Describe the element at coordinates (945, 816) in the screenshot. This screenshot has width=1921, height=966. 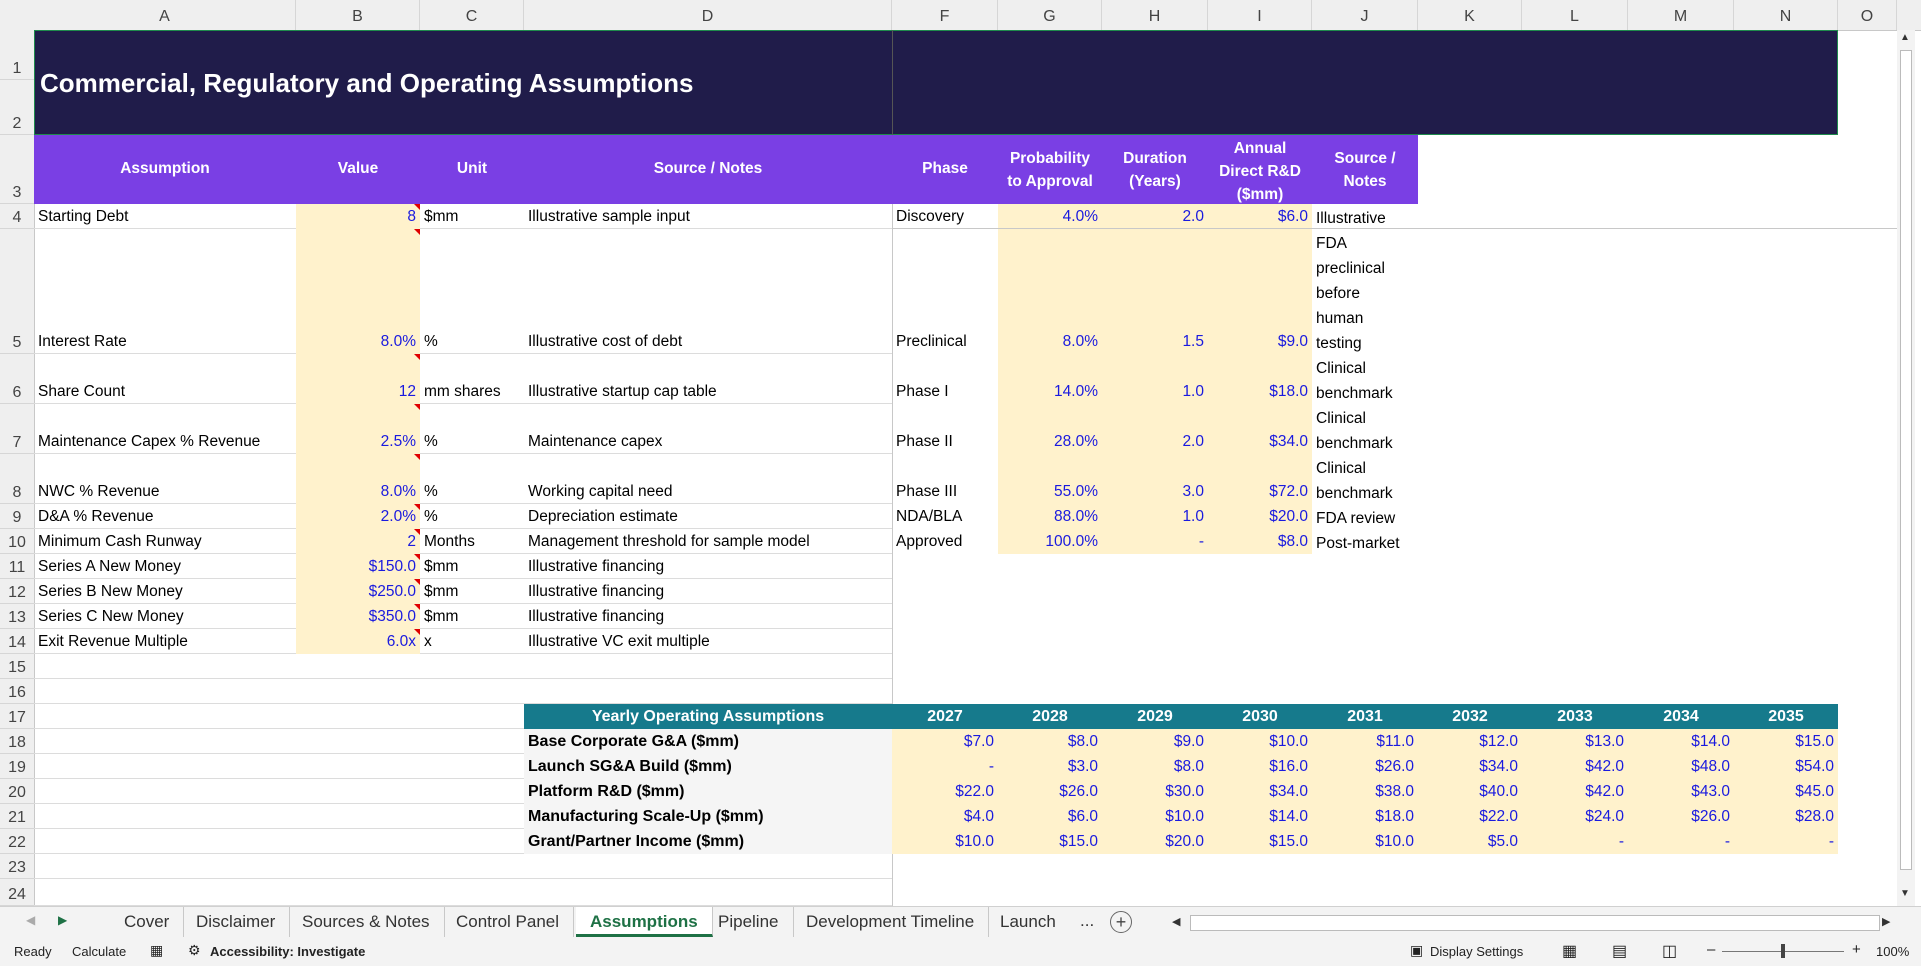
I see `yearly-value-input: $4.0` at that location.